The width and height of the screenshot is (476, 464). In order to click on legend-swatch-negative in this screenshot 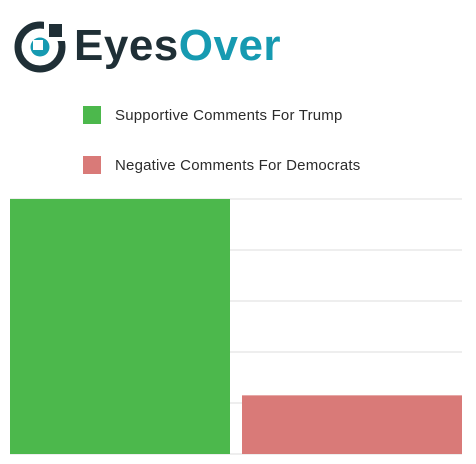, I will do `click(92, 165)`.